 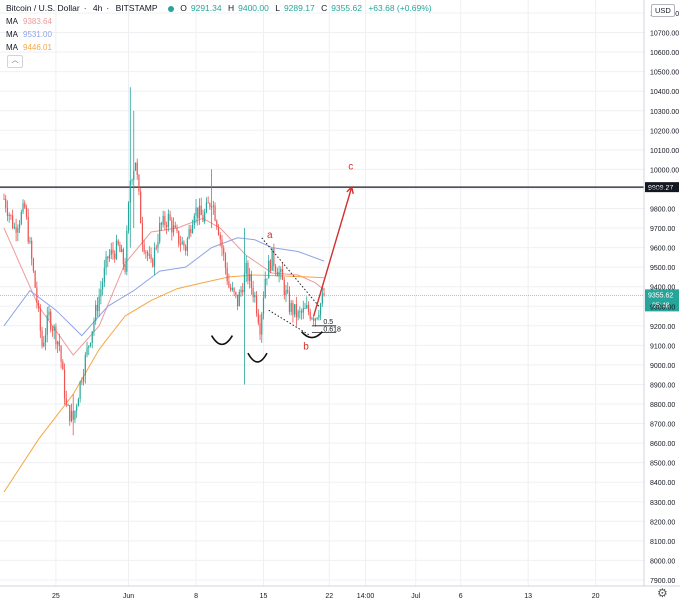 I want to click on price-tick-label: 9500.00, so click(x=662, y=268).